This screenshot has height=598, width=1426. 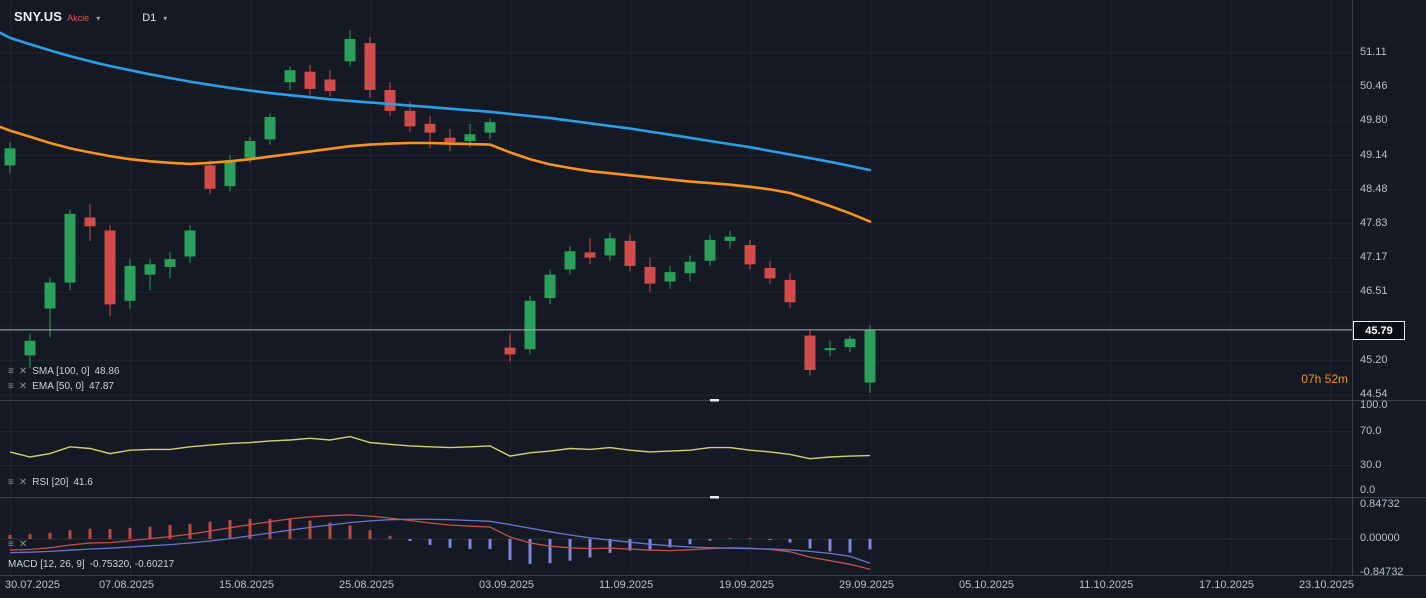 I want to click on instrument-header: SNY.US Akcie ▾ D1 ▾, so click(x=90, y=16).